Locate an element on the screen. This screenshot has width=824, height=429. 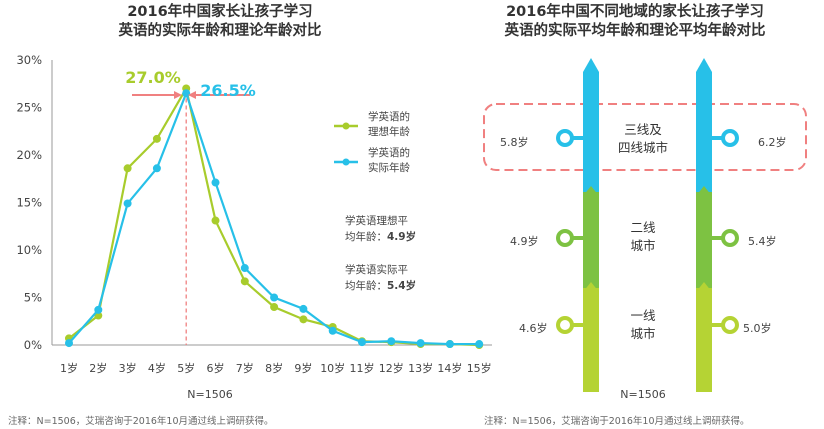
legend-actual-label: 学英语的 实际年龄 is located at coordinates (389, 160).